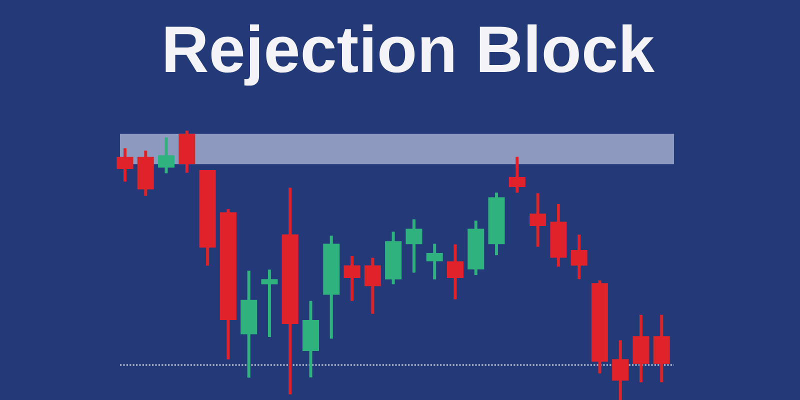 This screenshot has height=400, width=800. Describe the element at coordinates (410, 55) in the screenshot. I see `chart-title: Rejection Block` at that location.